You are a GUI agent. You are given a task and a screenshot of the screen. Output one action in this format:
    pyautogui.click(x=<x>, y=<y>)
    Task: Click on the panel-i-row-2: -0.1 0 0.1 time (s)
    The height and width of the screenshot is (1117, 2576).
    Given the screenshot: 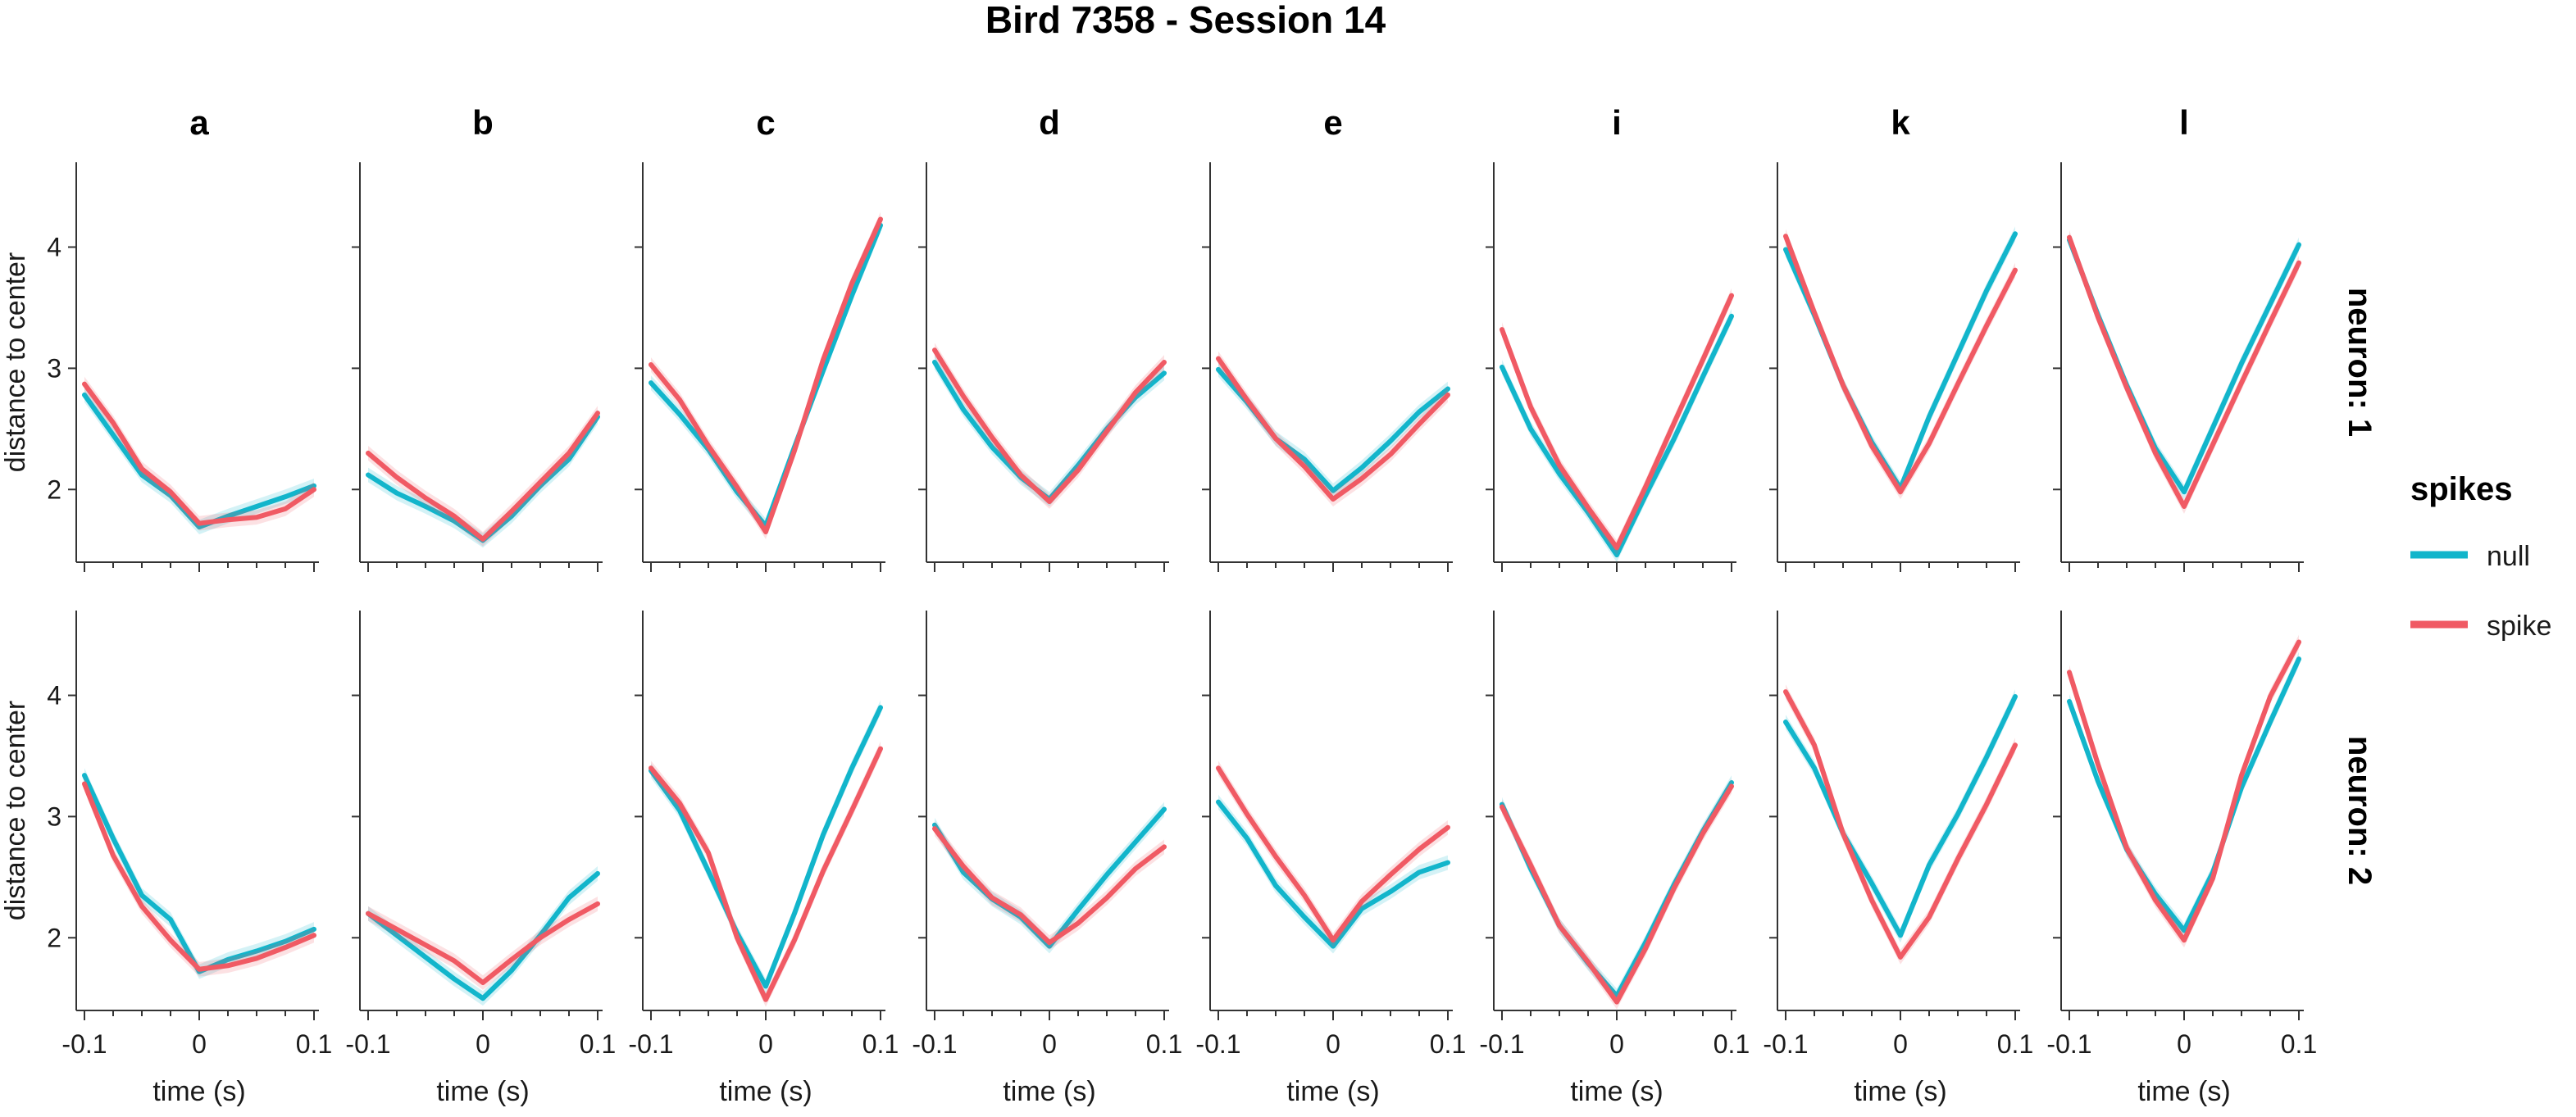 What is the action you would take?
    pyautogui.click(x=1615, y=859)
    